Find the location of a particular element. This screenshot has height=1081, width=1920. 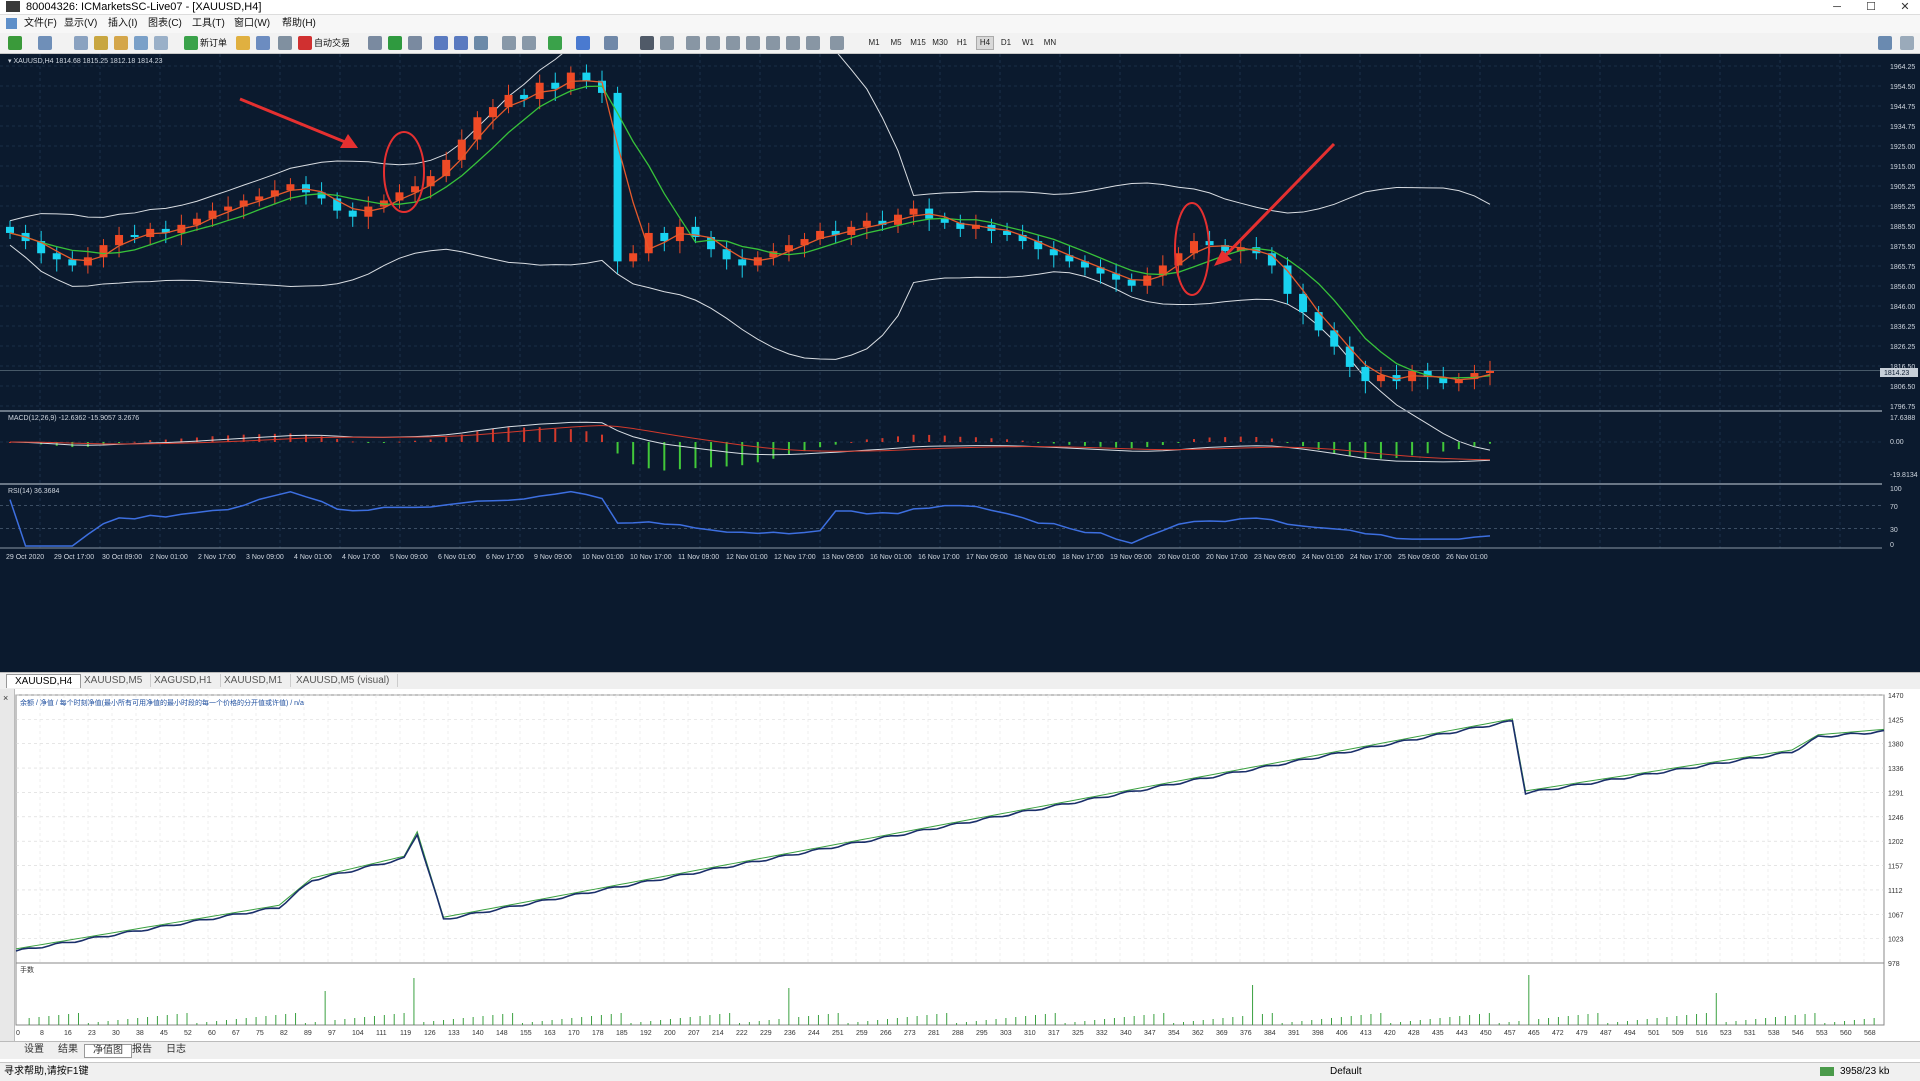

arrows-icon is located at coordinates (837, 43).